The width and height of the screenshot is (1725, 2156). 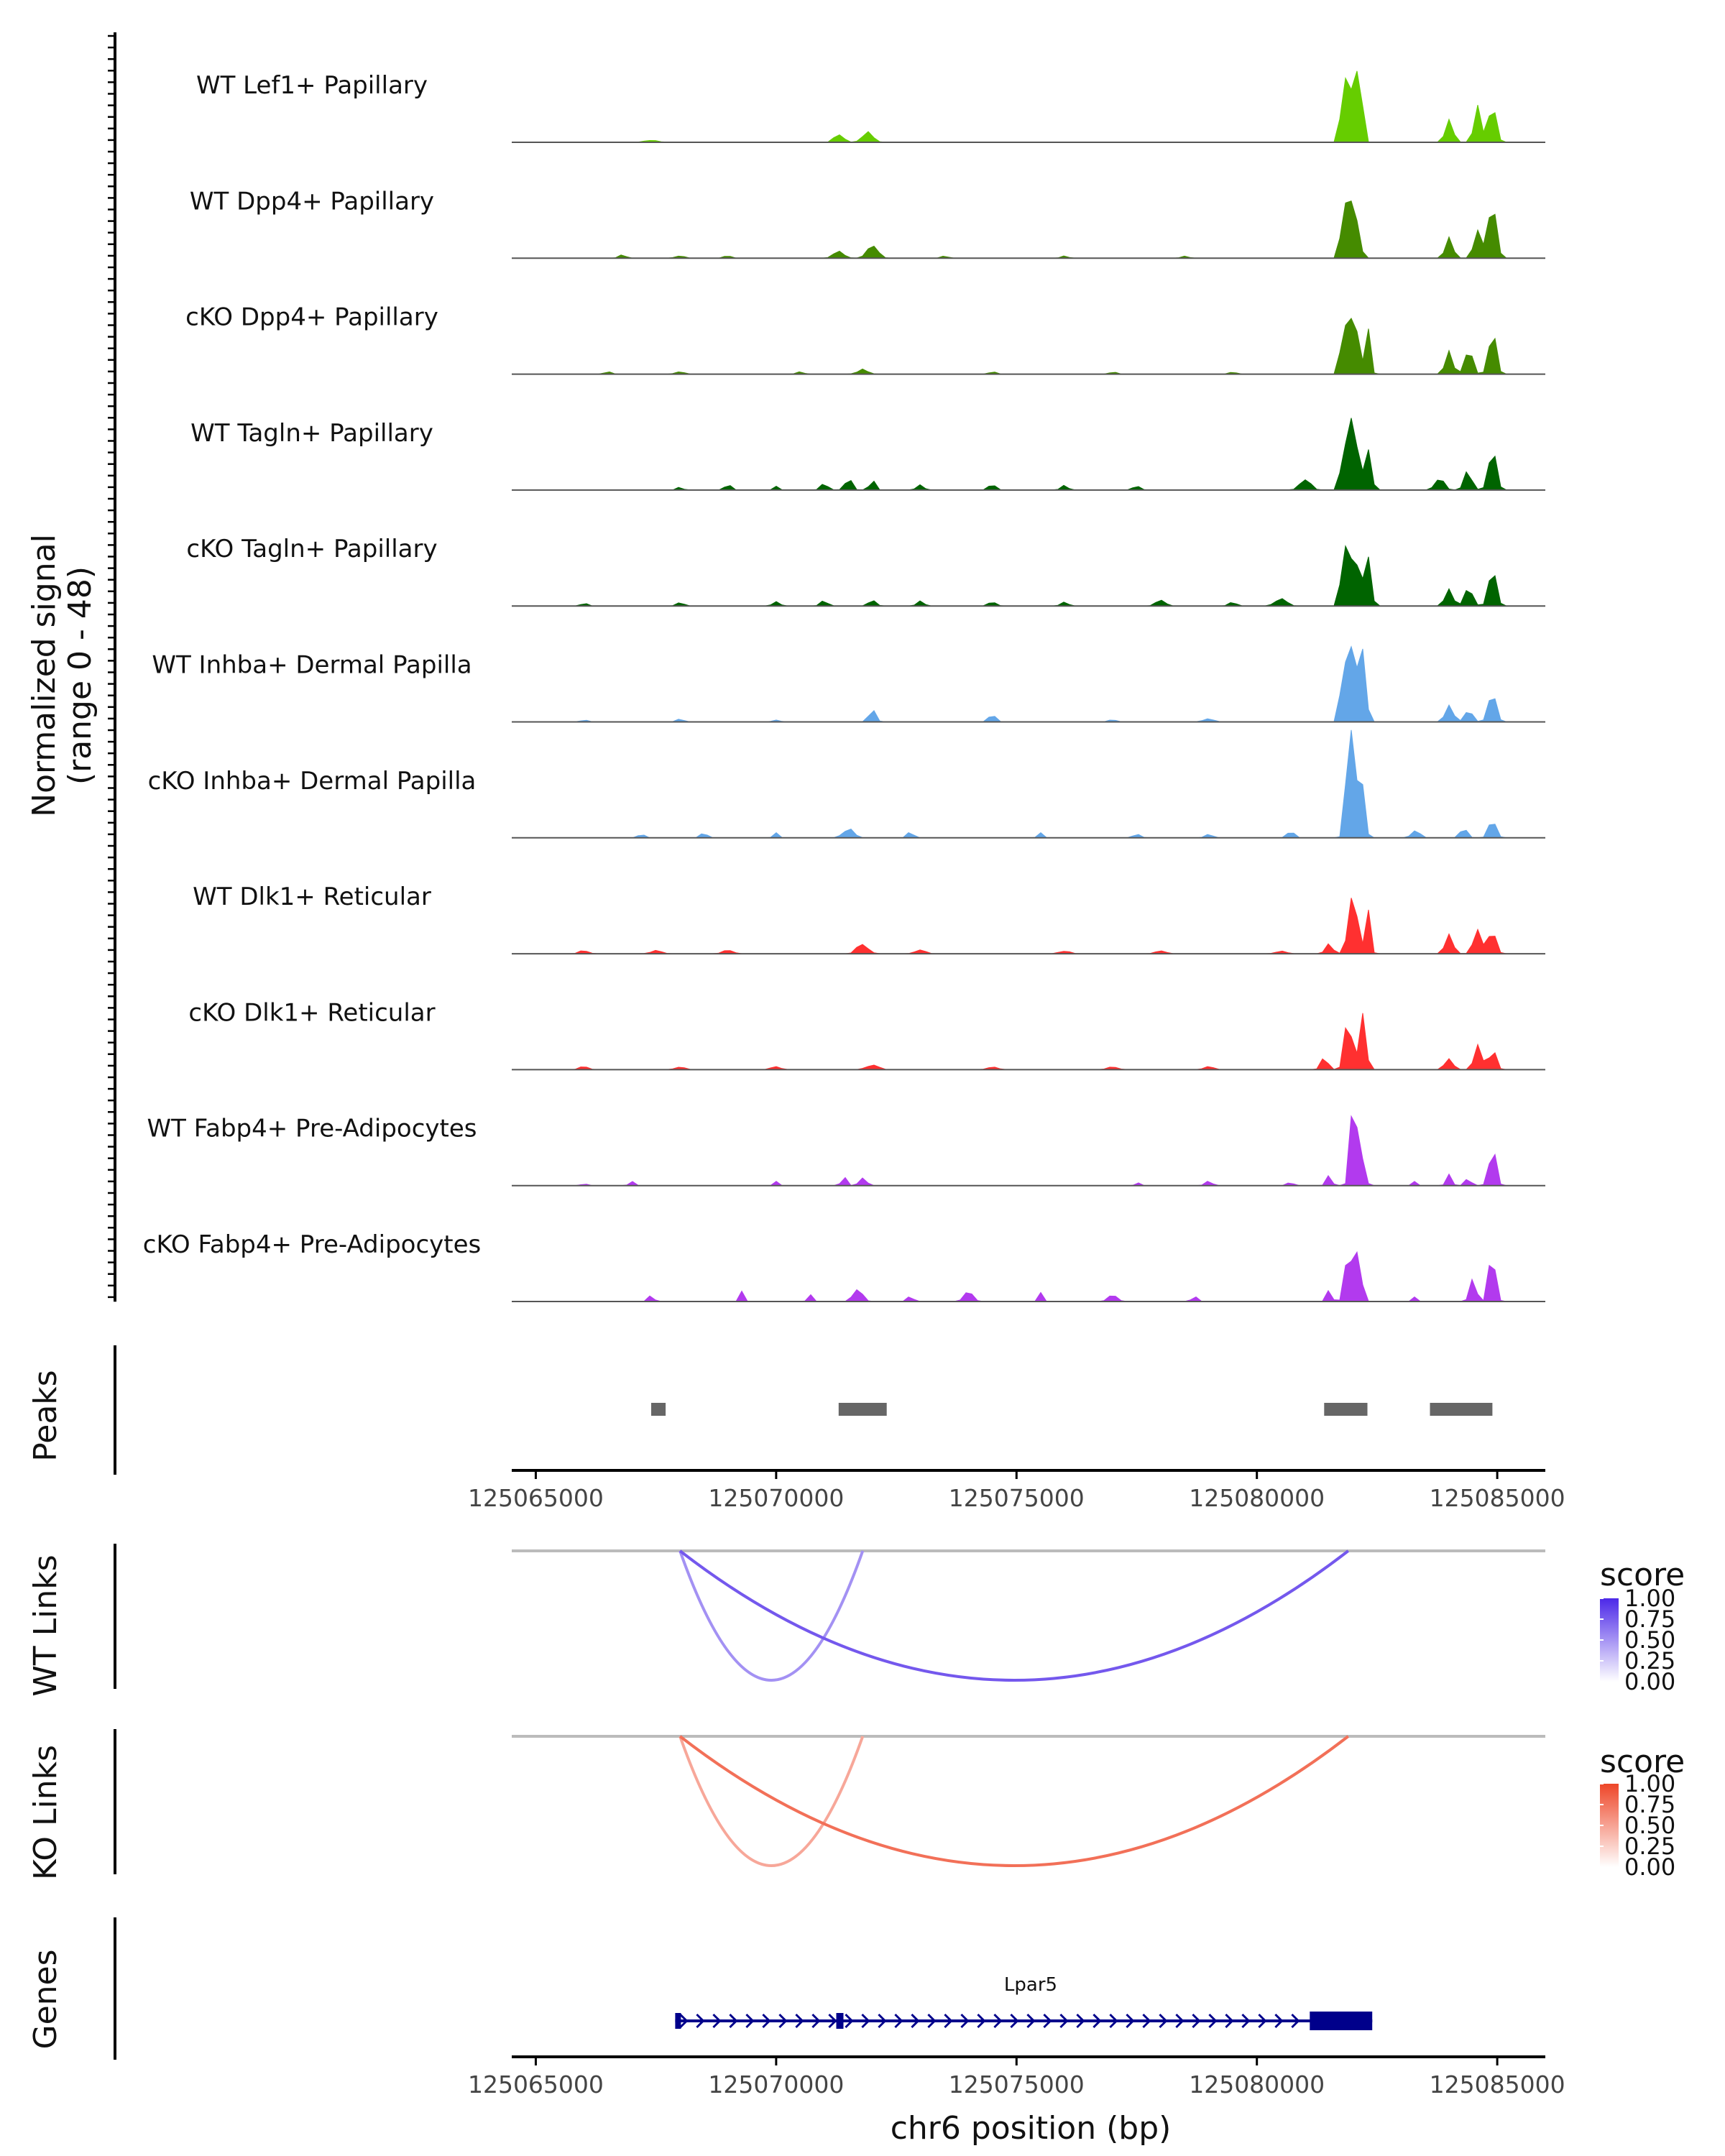 What do you see at coordinates (311, 1013) in the screenshot?
I see `track-label: cKO Dlk1+ Reticular` at bounding box center [311, 1013].